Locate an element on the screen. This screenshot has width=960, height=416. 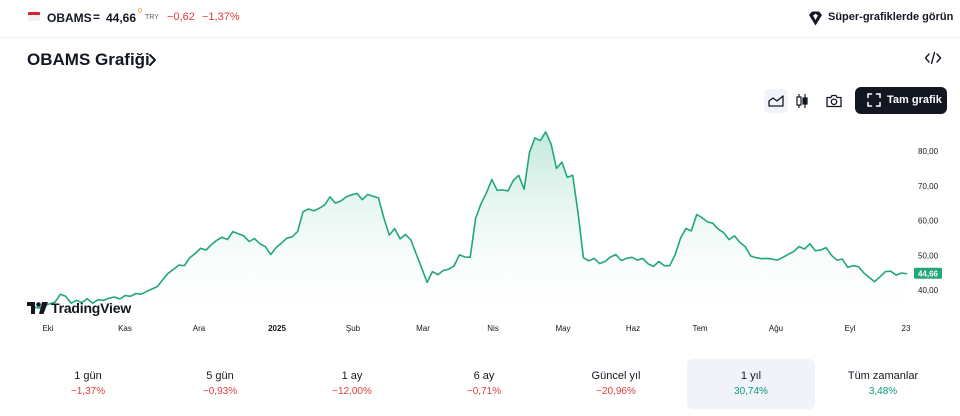
snapshot-button is located at coordinates (834, 101).